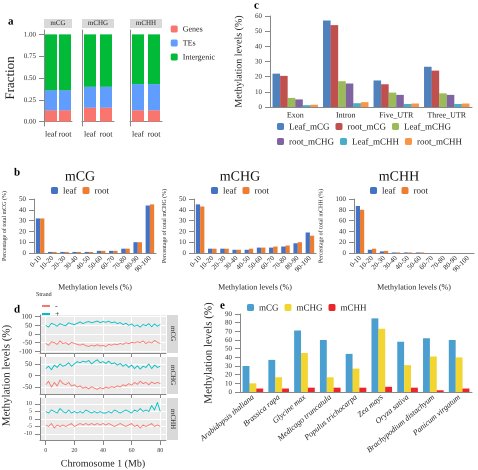 This screenshot has height=470, width=478. What do you see at coordinates (57, 314) in the screenshot?
I see `series-label: +` at bounding box center [57, 314].